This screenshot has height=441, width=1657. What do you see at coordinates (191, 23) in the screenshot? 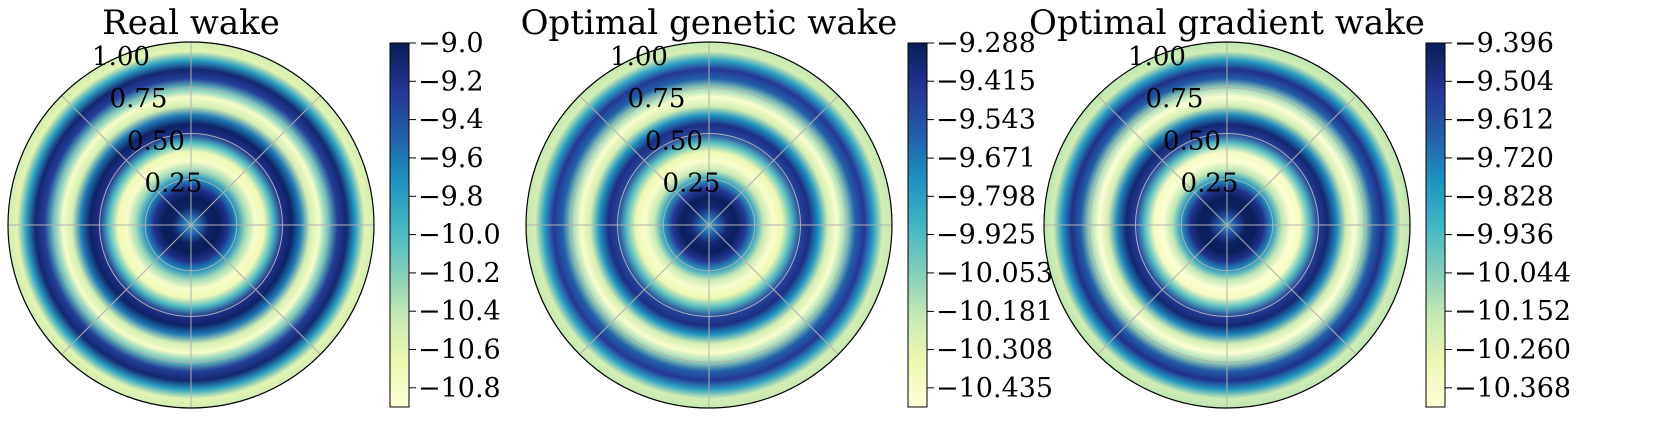
I see `panel-title: Real wake` at bounding box center [191, 23].